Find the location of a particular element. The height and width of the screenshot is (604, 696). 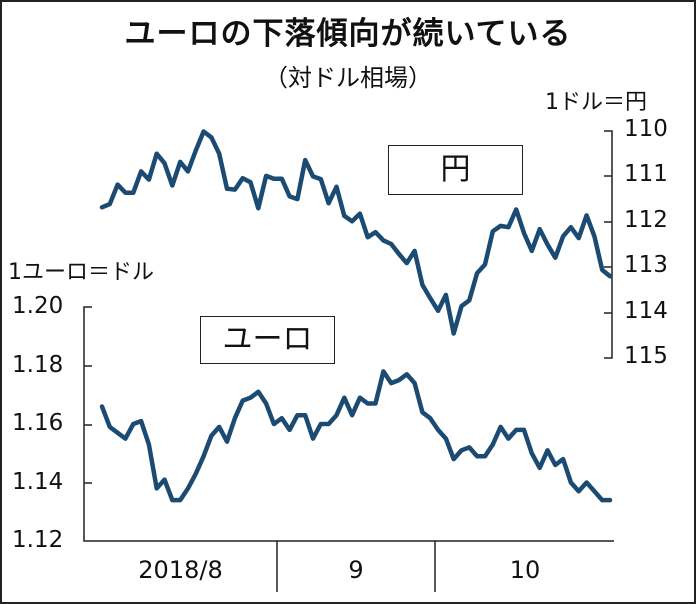

euro-tick-label: 1.18 is located at coordinates (38, 365).